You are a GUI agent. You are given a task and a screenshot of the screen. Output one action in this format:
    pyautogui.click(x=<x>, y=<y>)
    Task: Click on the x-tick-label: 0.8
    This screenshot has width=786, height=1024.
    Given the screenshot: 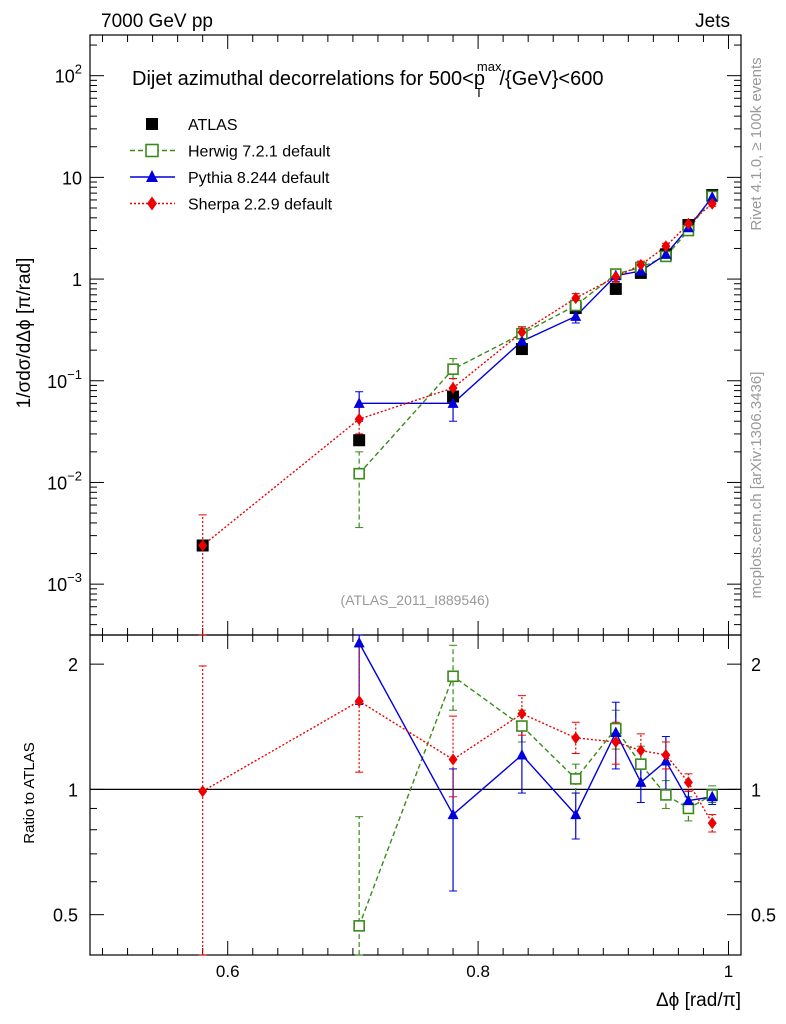 What is the action you would take?
    pyautogui.click(x=478, y=971)
    